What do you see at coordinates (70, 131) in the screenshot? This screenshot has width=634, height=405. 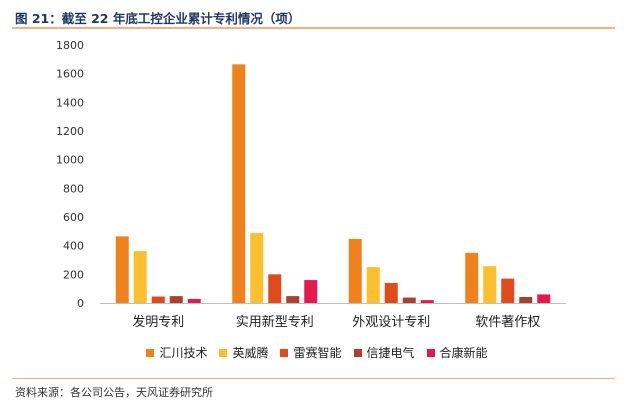 I see `y-tick-label: 1200` at bounding box center [70, 131].